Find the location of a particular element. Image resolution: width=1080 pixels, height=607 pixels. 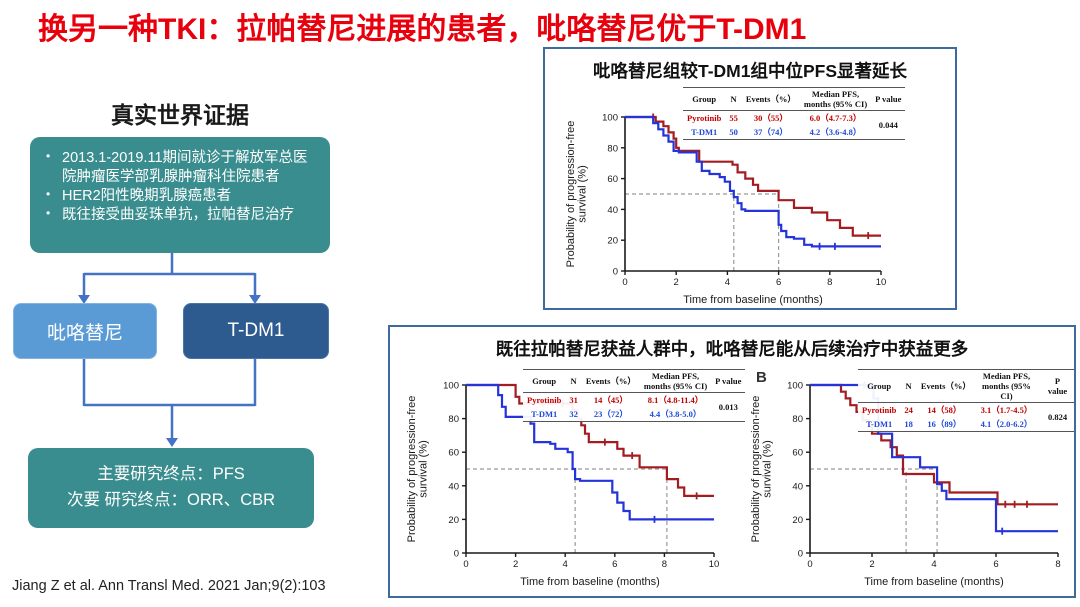

stats-cell: 16（89） is located at coordinates (944, 424).